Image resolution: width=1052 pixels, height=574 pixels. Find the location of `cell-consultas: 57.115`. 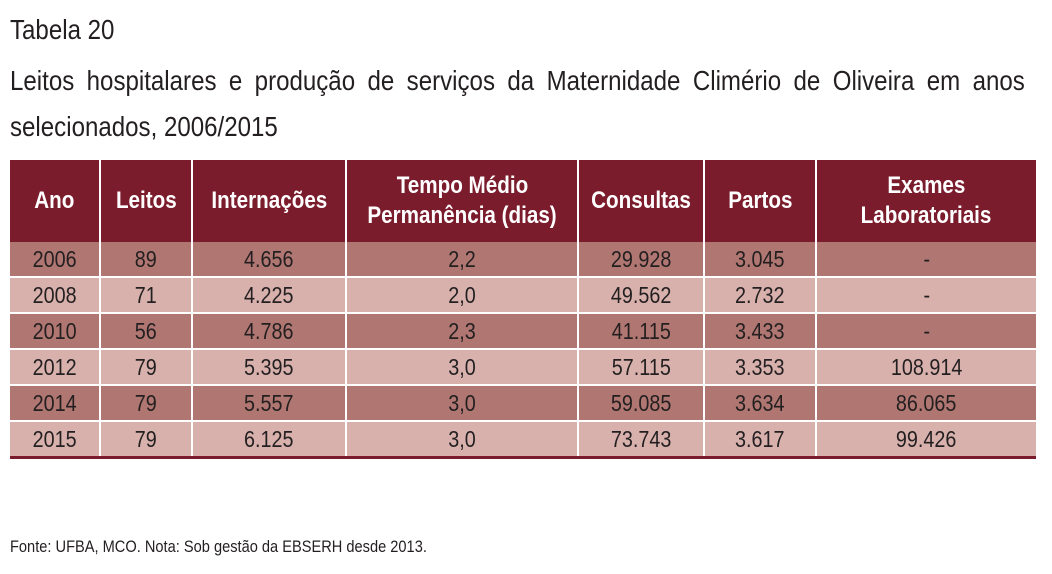

cell-consultas: 57.115 is located at coordinates (641, 366).